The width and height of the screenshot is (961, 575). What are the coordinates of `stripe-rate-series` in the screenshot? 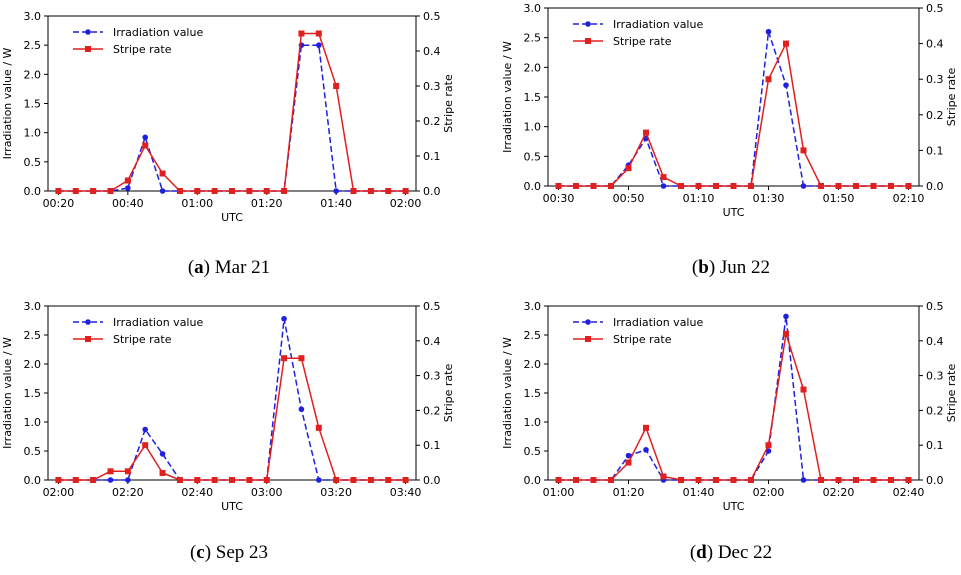 It's located at (232, 112).